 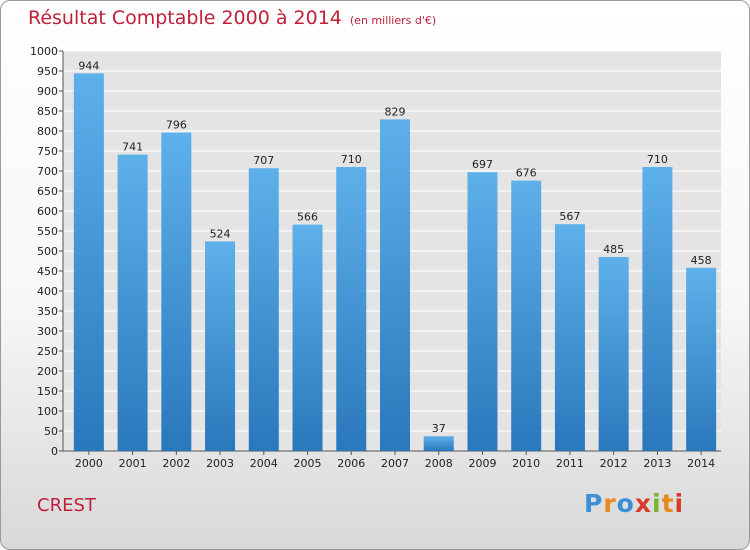 I want to click on bar-value-label: 524, so click(x=220, y=233).